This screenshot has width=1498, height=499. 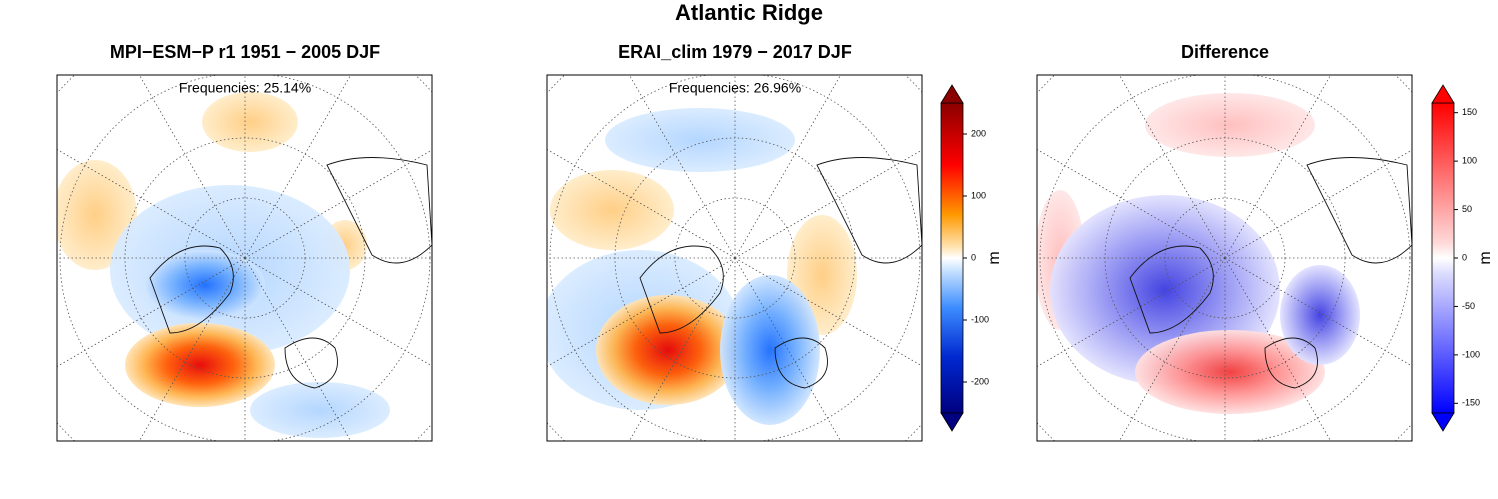 I want to click on frequency-annotation: Frequencies: 26.96%, so click(x=735, y=88).